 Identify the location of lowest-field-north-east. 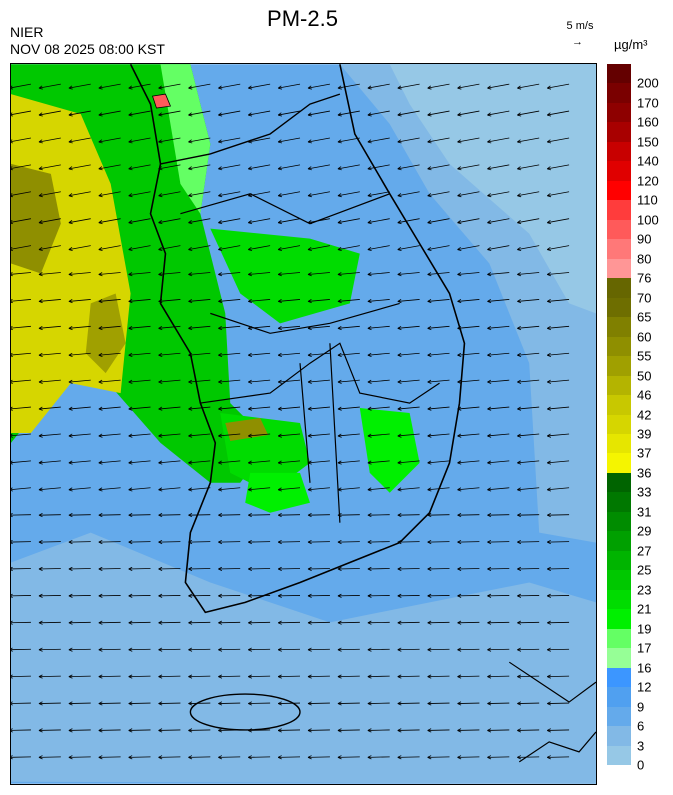
(492, 189).